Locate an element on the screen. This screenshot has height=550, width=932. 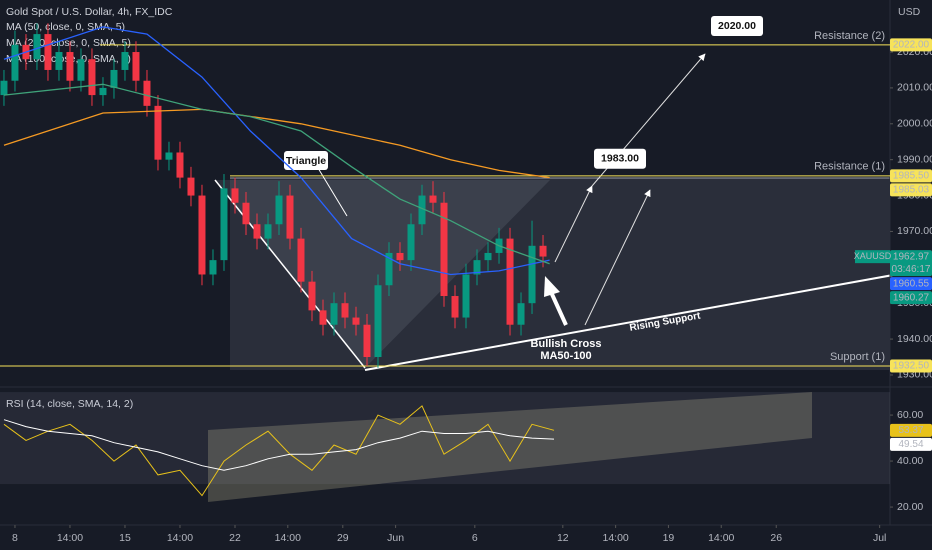
y-tick-label: 2010.00 is located at coordinates (914, 88).